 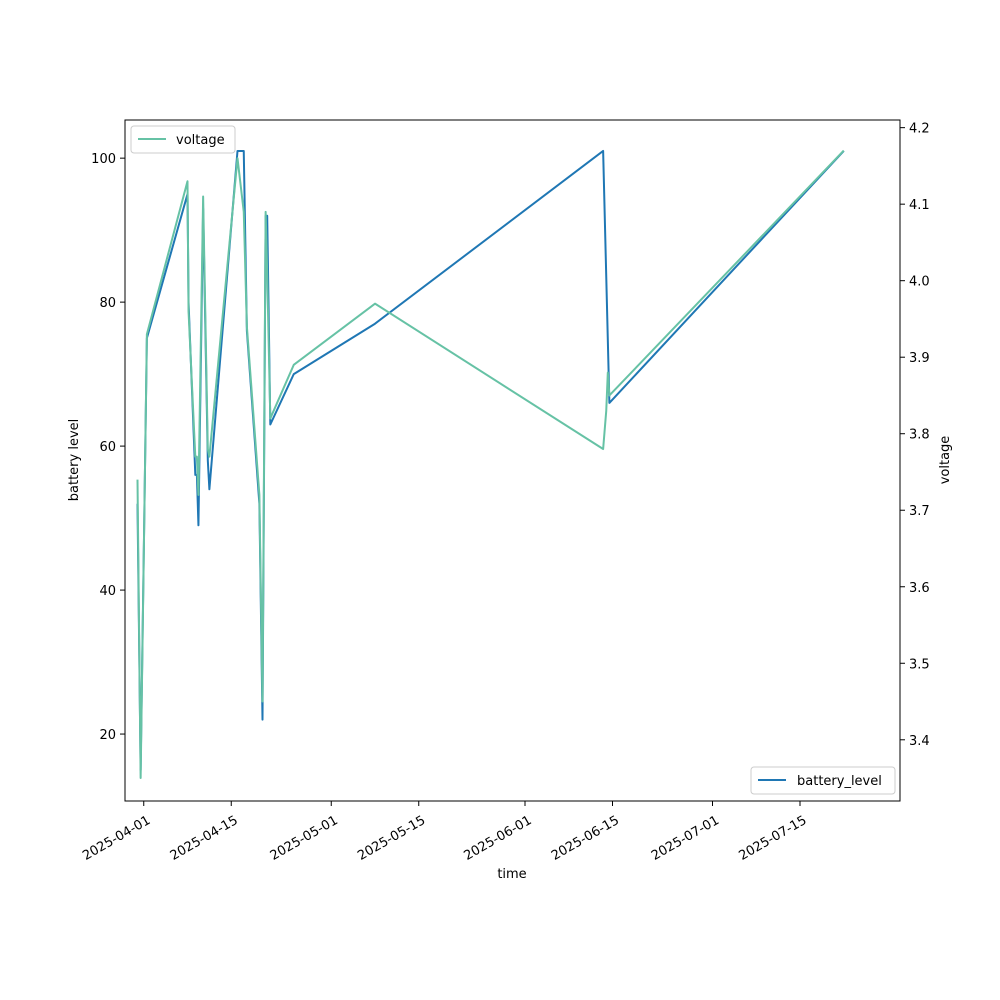 What do you see at coordinates (945, 460) in the screenshot?
I see `right-y-axis-title: voltage` at bounding box center [945, 460].